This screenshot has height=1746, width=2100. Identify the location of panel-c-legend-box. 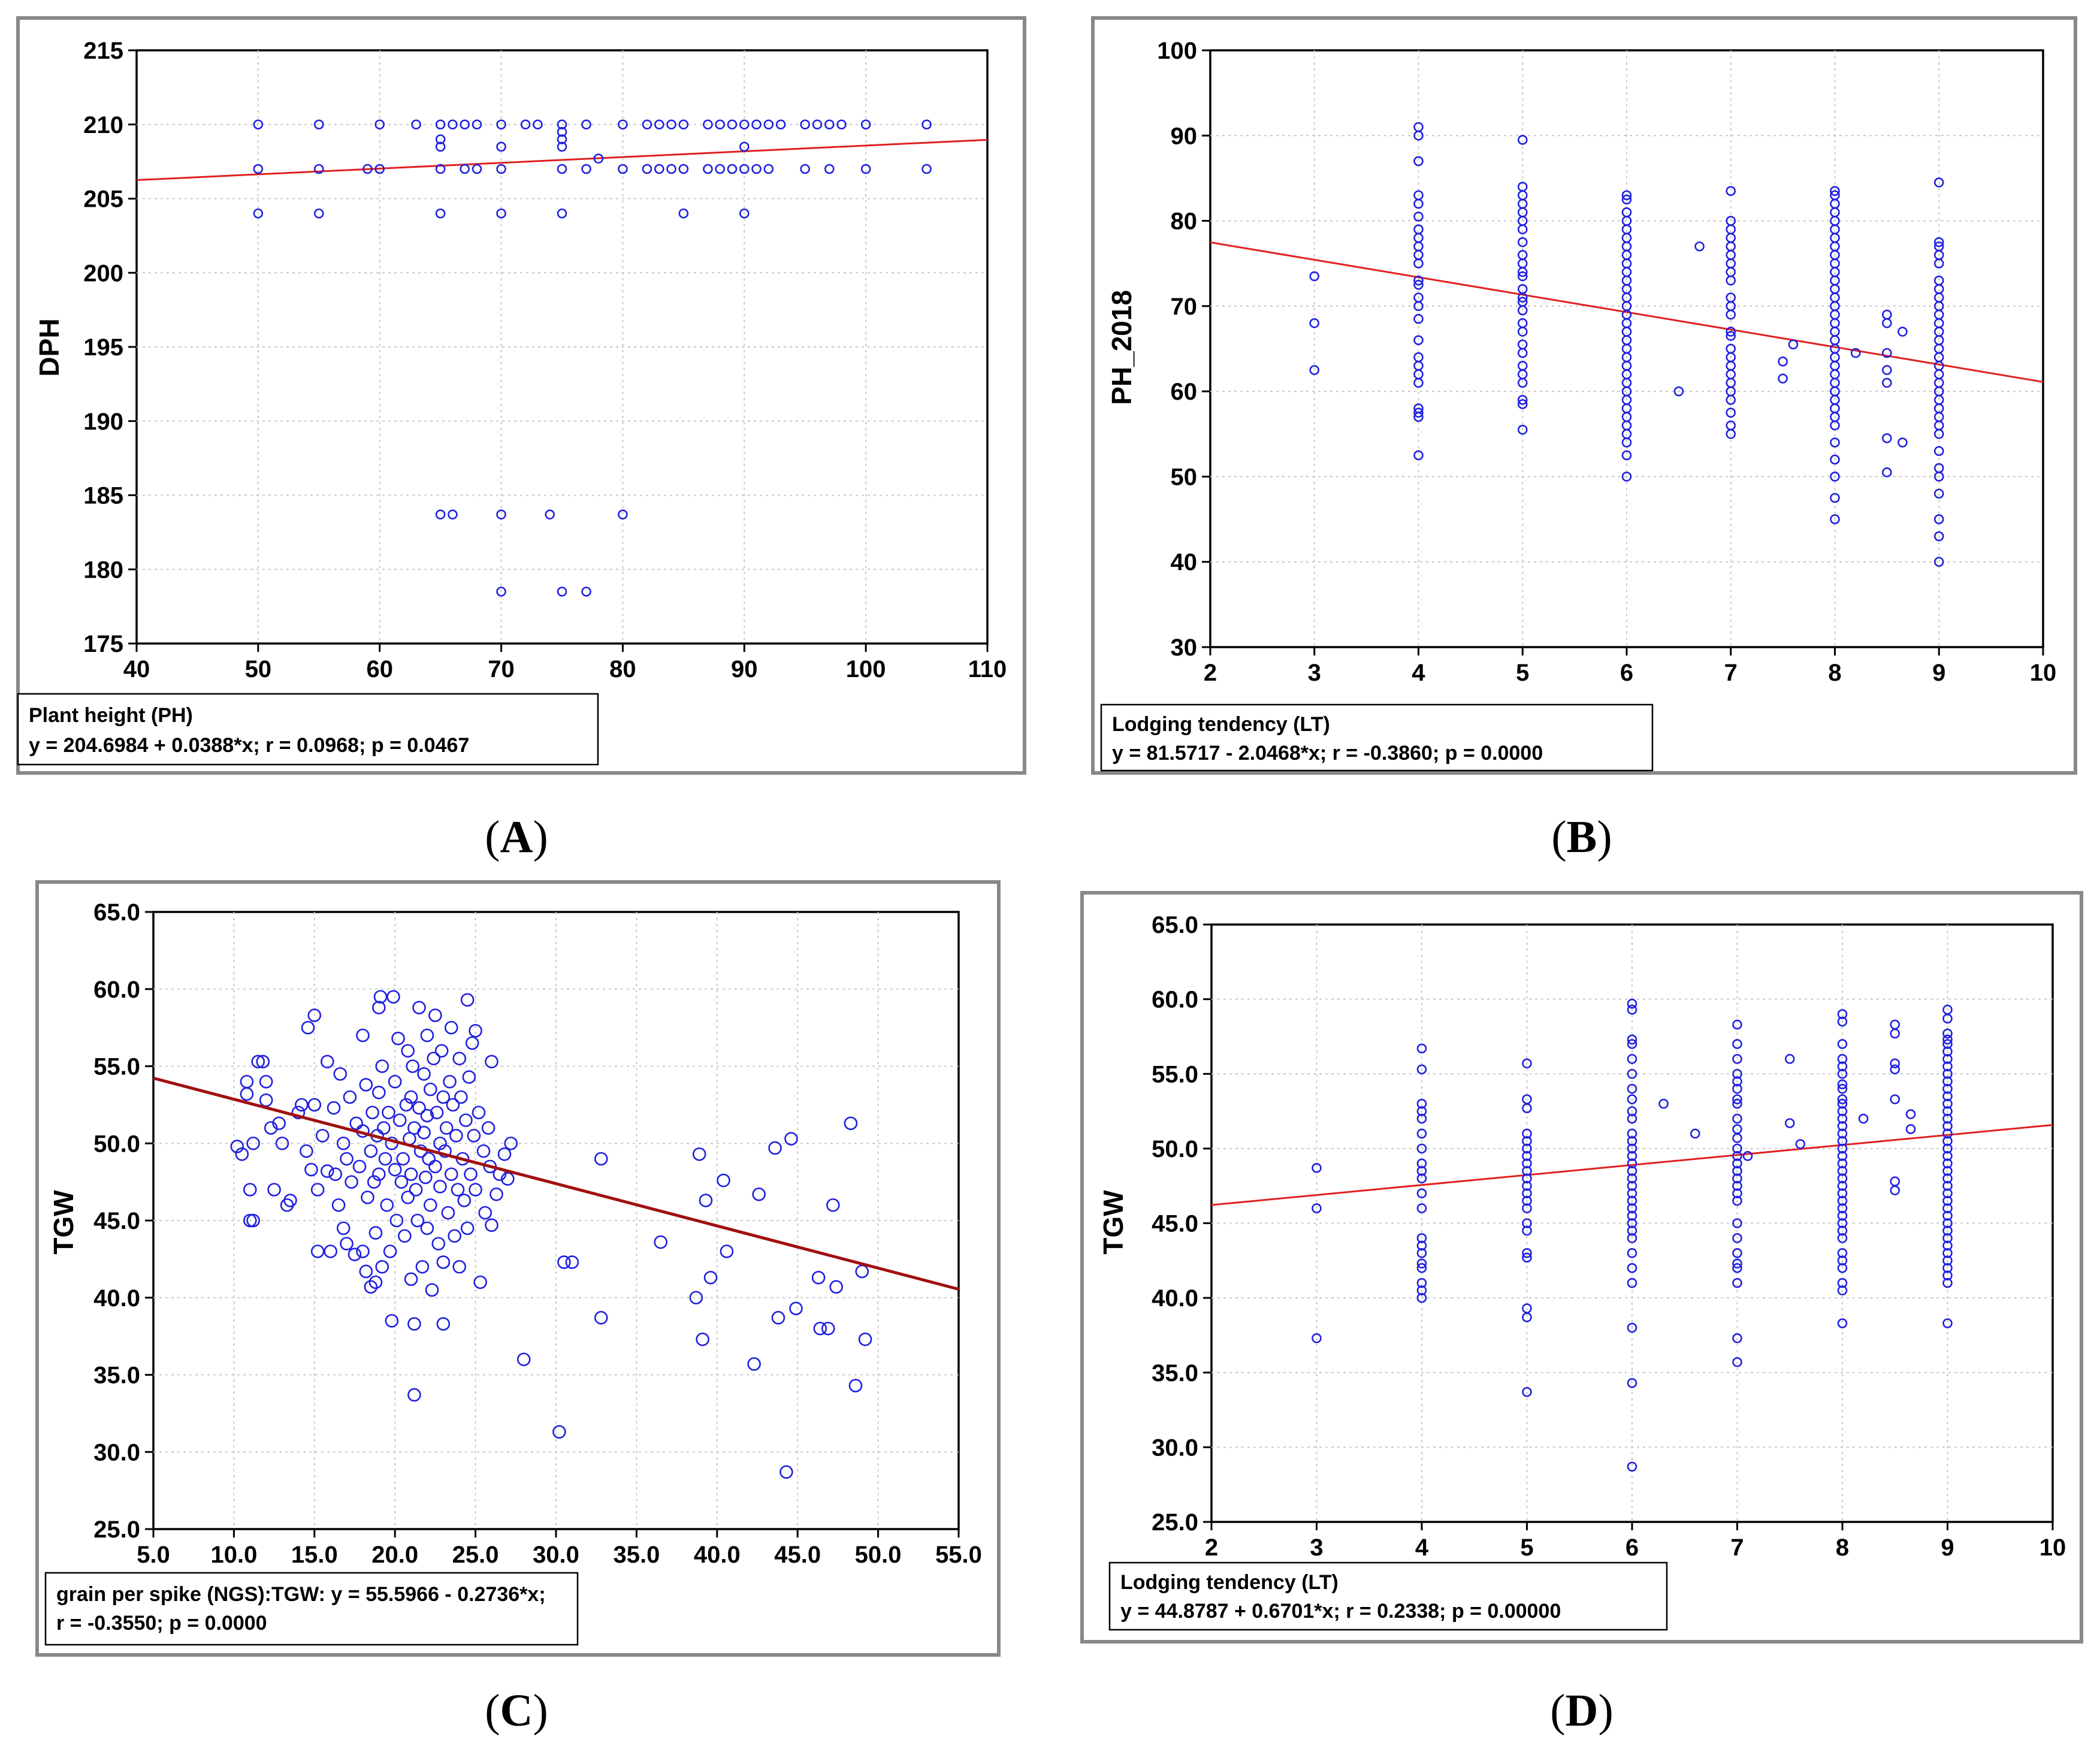
(311, 1609).